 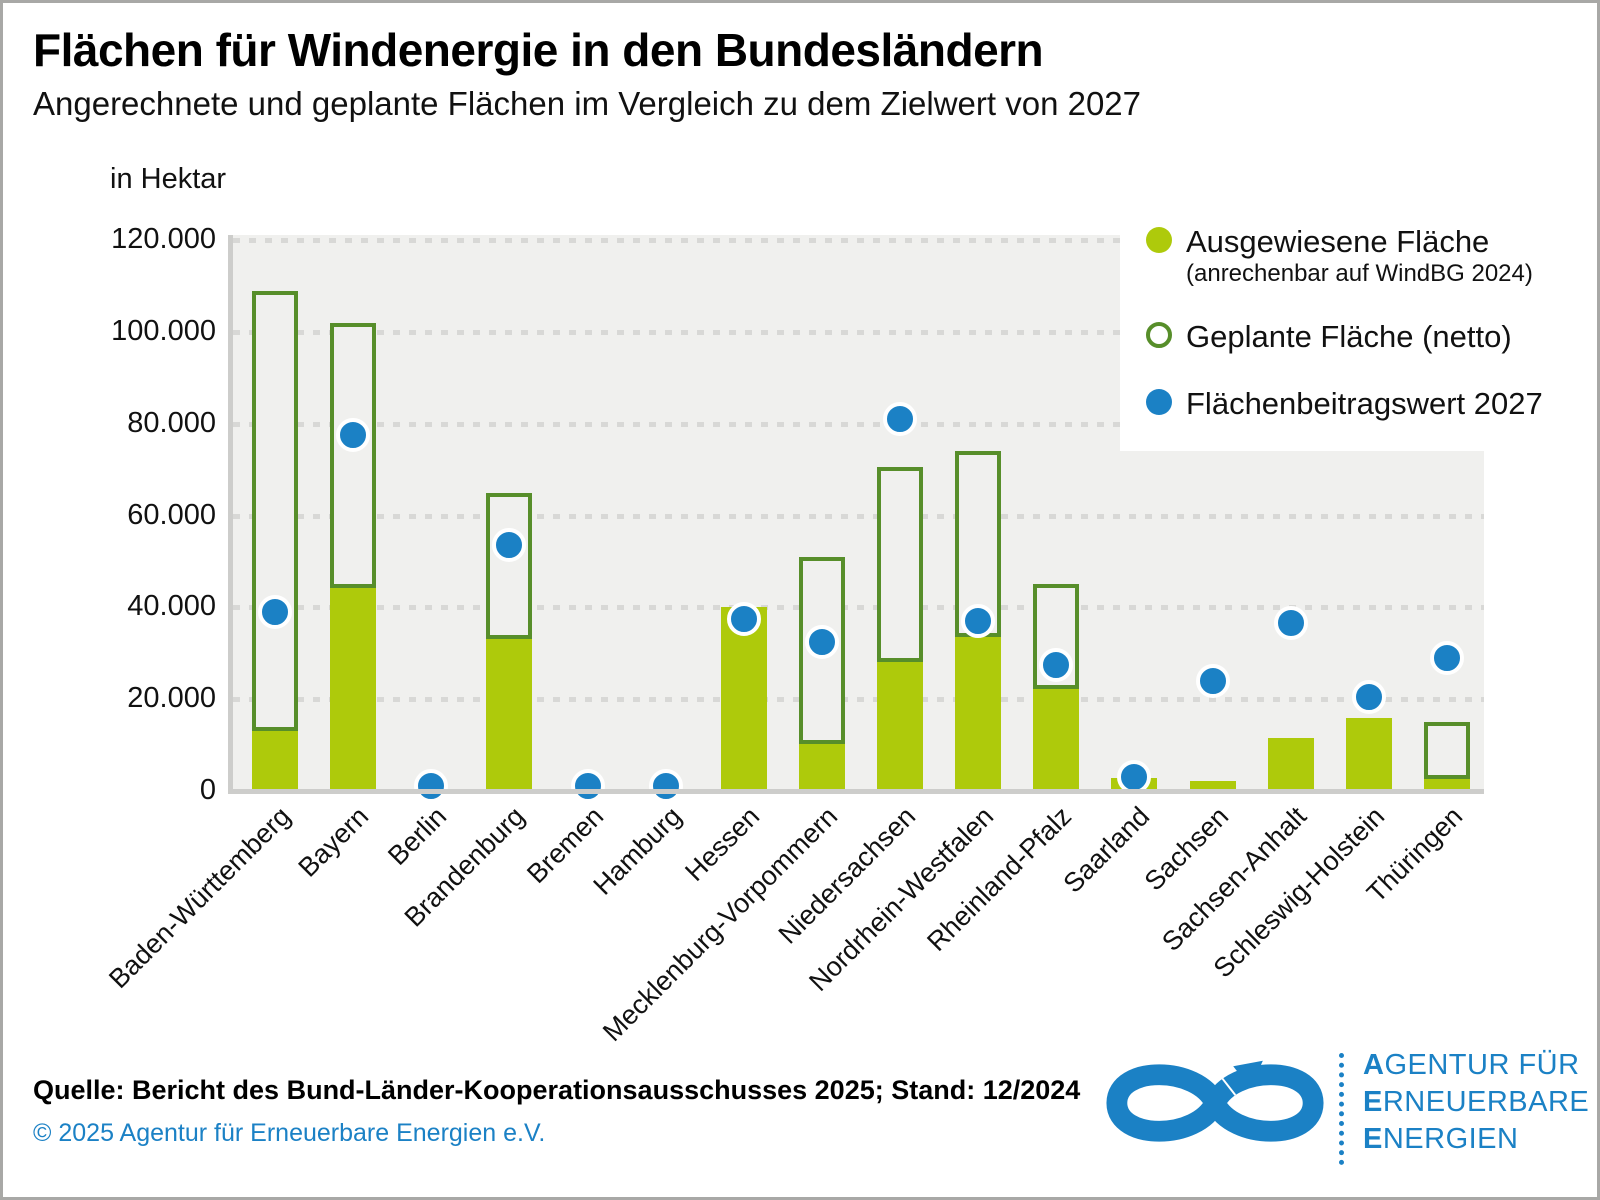 What do you see at coordinates (1368, 755) in the screenshot?
I see `bar-ausgewiesene-flaeche-Schleswig-Holstein` at bounding box center [1368, 755].